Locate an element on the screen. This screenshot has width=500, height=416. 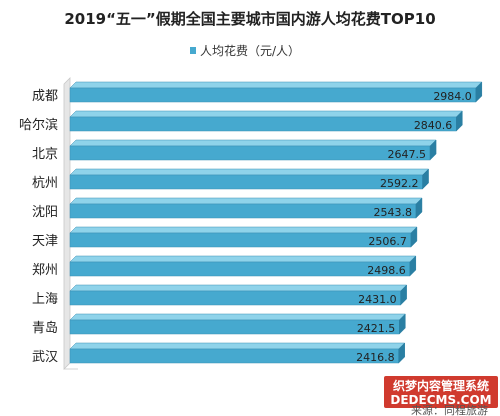
category-label: 天津 is located at coordinates (45, 241).